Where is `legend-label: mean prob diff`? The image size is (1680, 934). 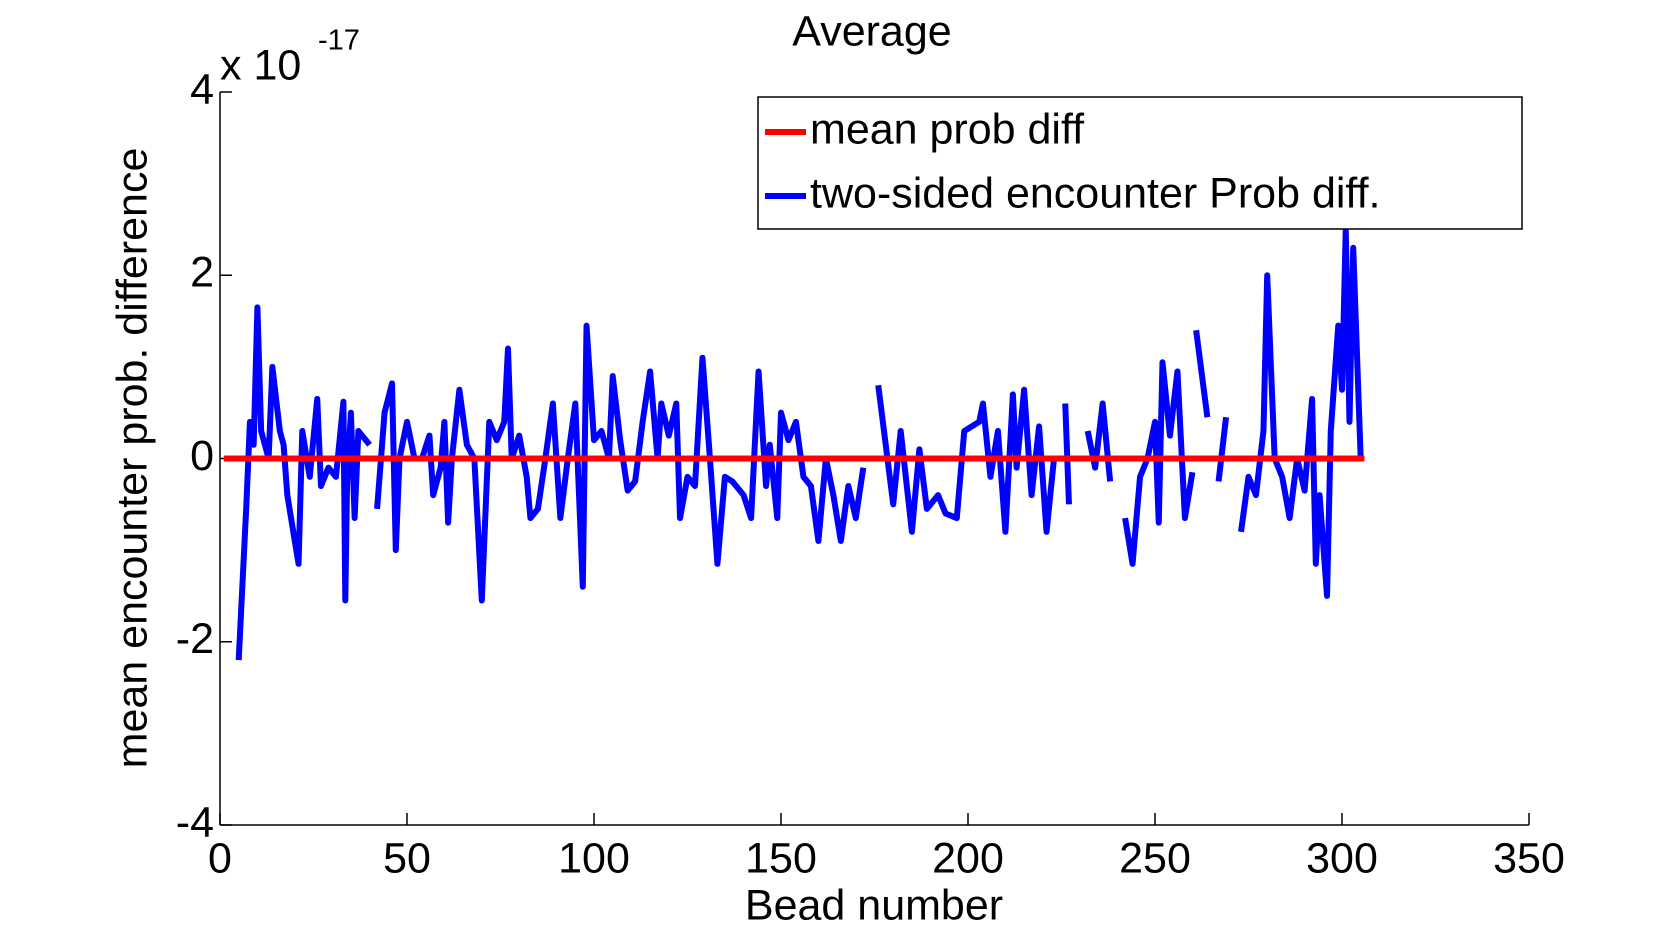
legend-label: mean prob diff is located at coordinates (947, 129).